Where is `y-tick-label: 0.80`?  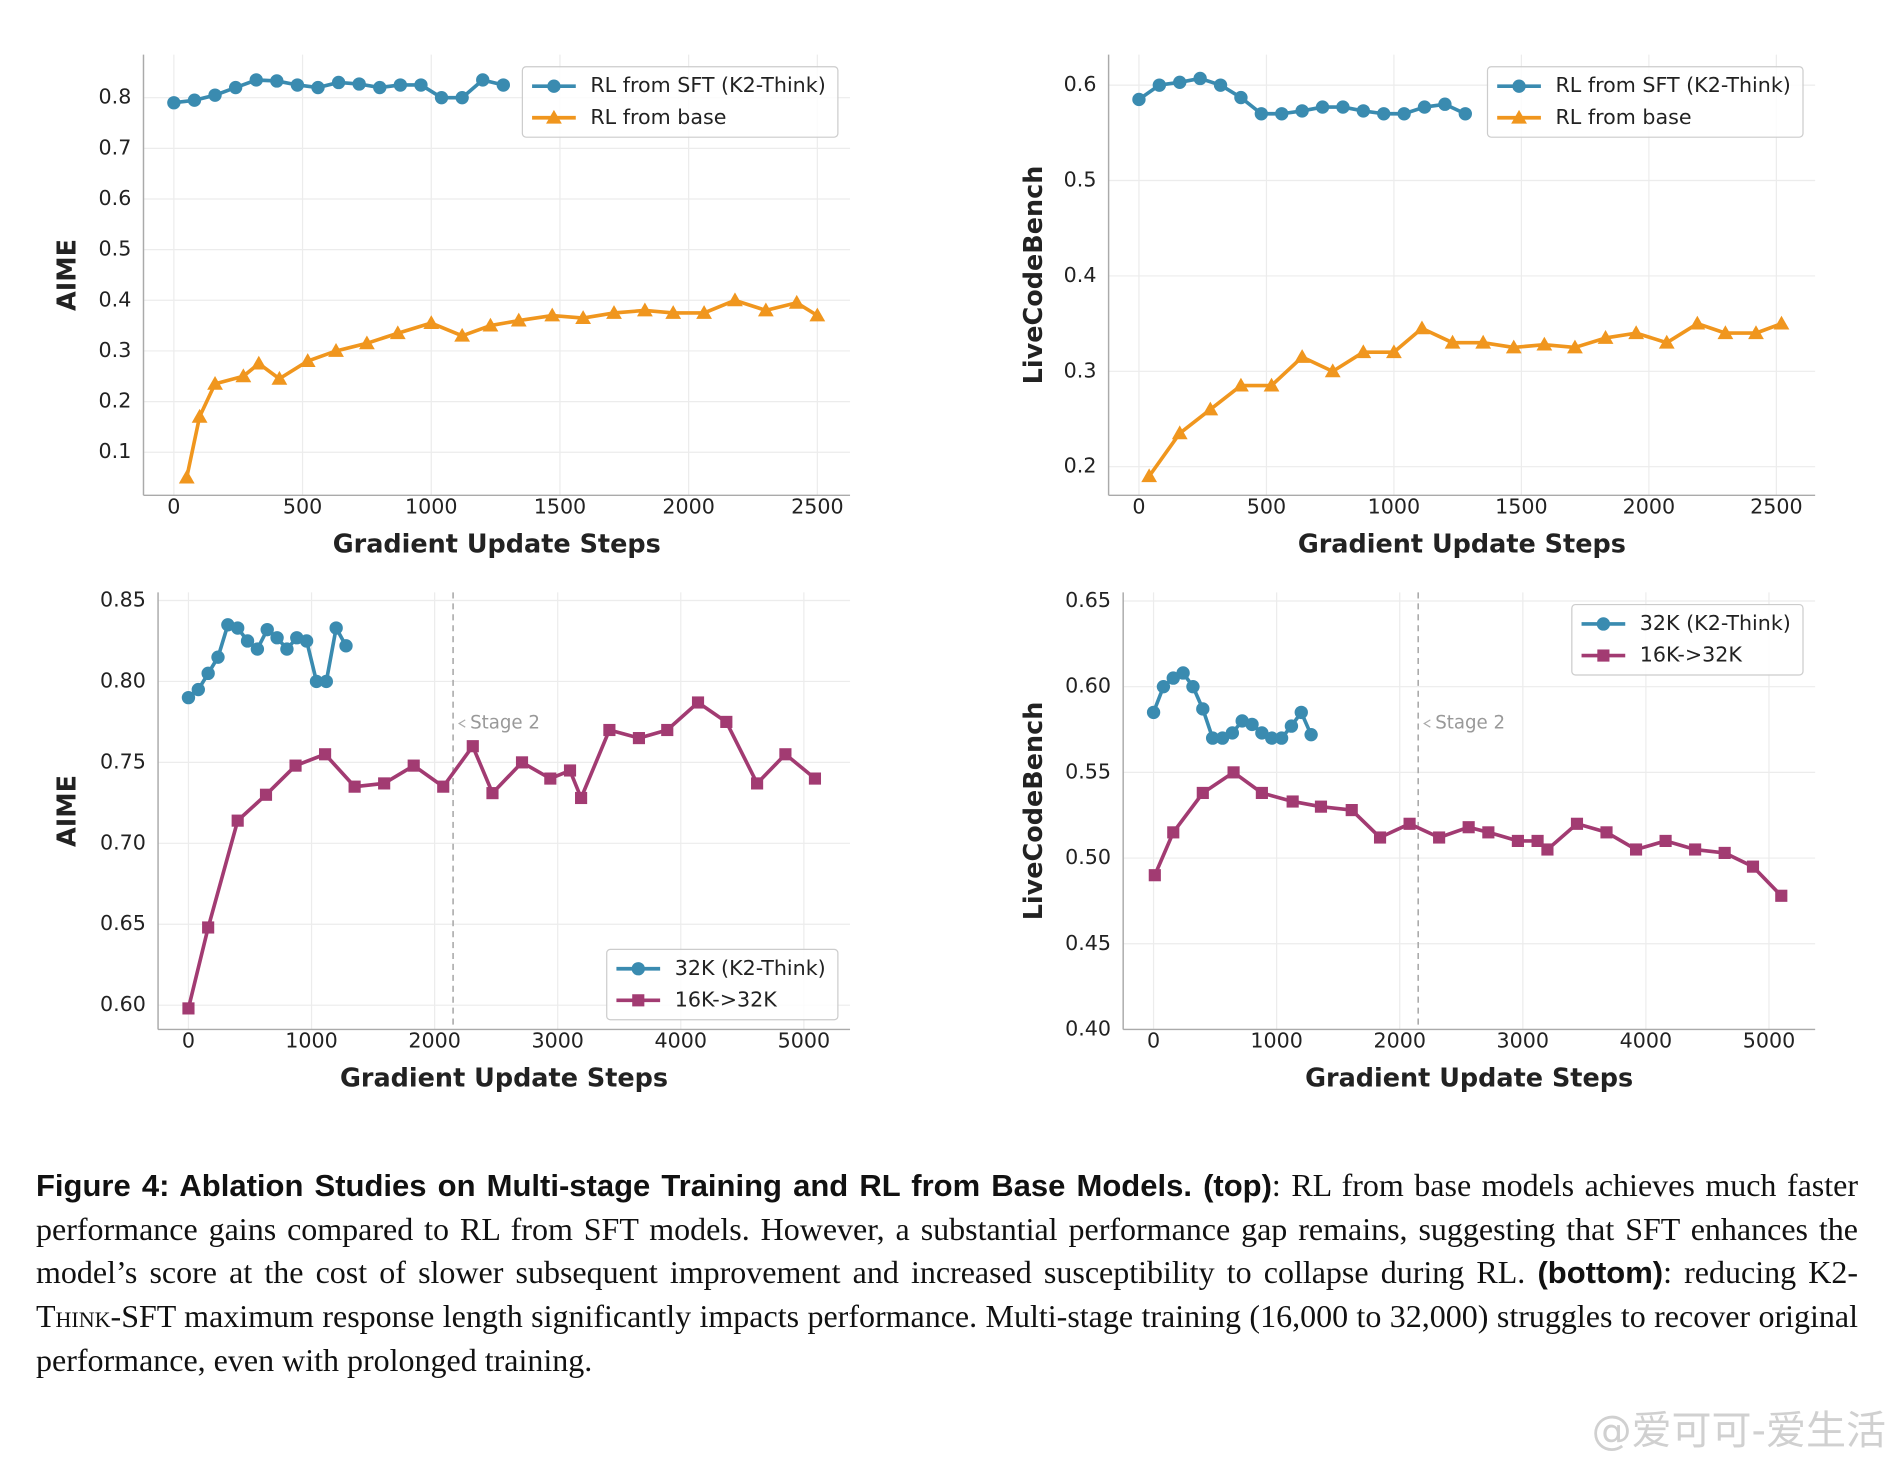
y-tick-label: 0.80 is located at coordinates (123, 680).